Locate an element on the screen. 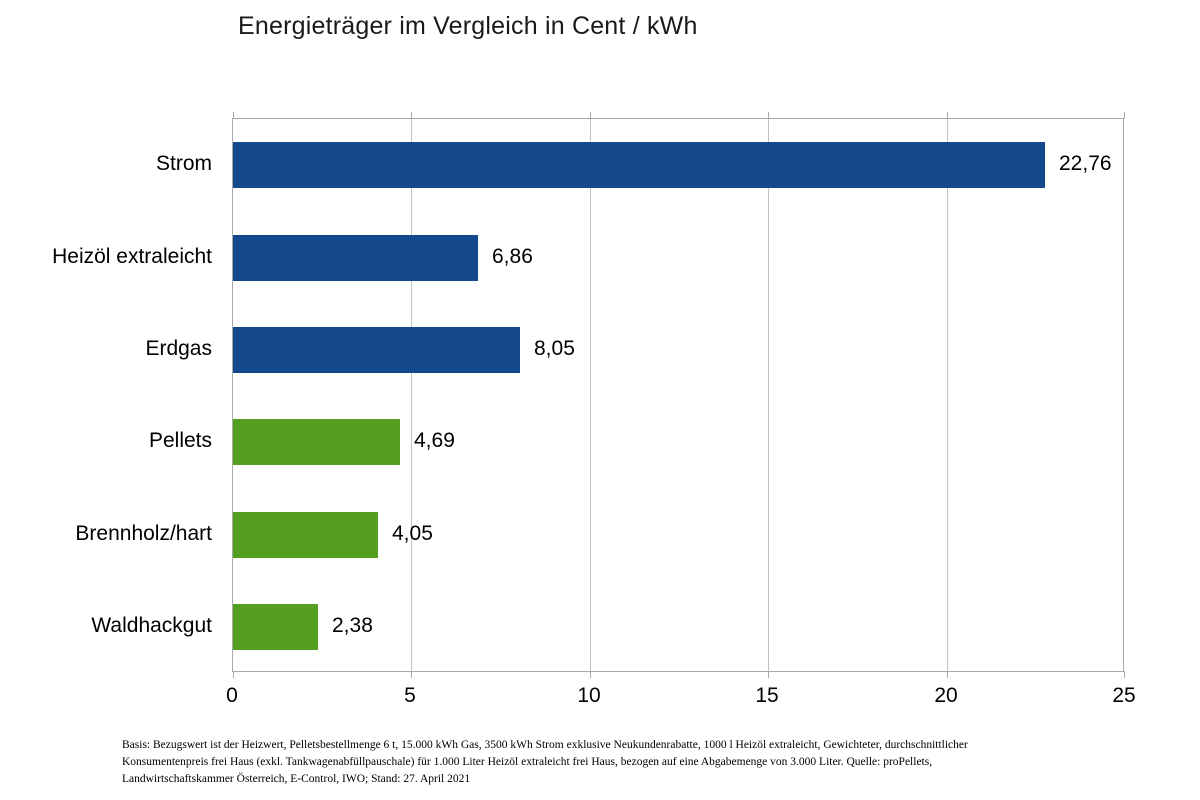 This screenshot has width=1200, height=800. category-label: Pellets is located at coordinates (180, 440).